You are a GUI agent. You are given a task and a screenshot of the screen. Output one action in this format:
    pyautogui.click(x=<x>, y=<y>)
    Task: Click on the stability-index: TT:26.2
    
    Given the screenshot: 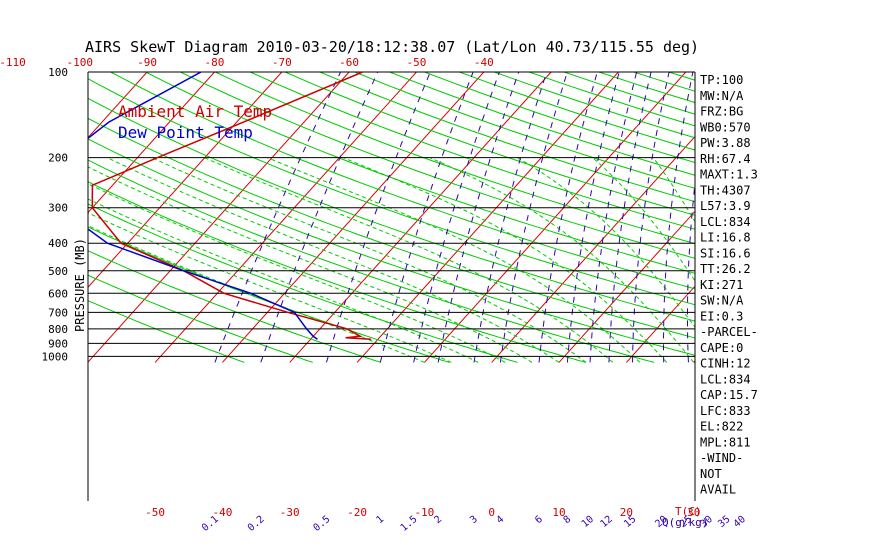 What is the action you would take?
    pyautogui.click(x=725, y=269)
    